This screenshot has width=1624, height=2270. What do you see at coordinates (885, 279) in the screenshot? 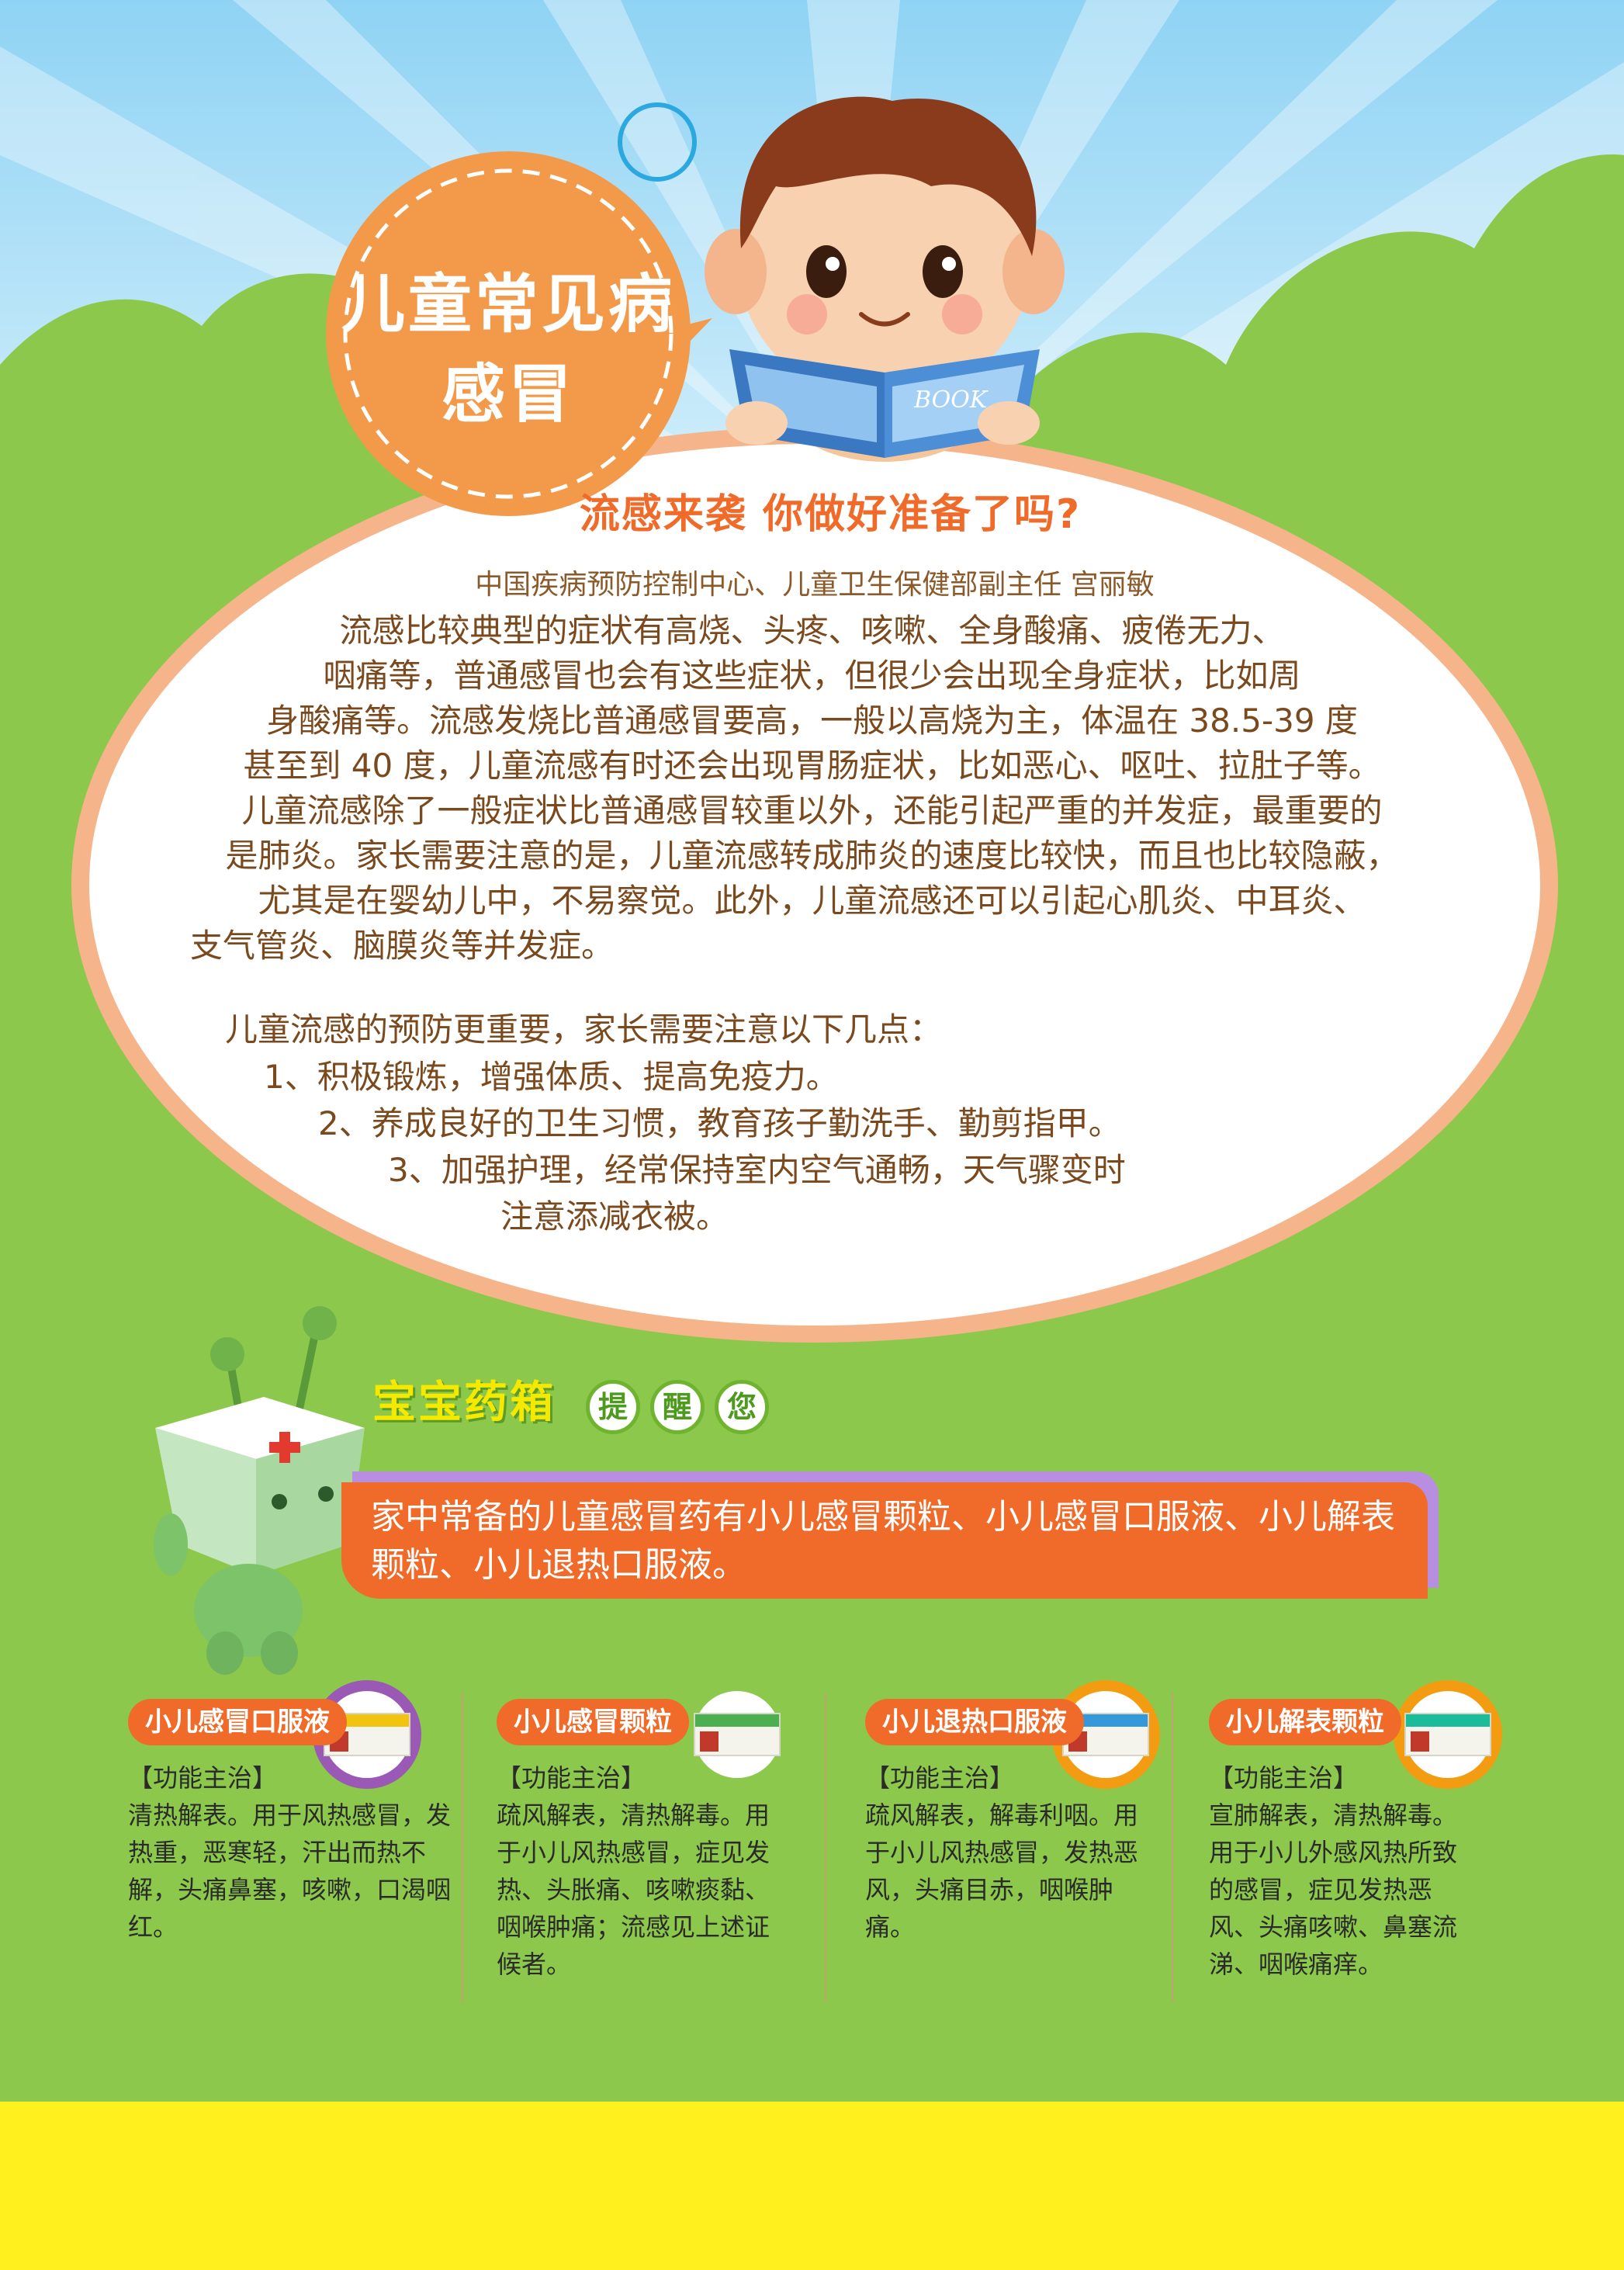
I see `boy-reading-illustration` at bounding box center [885, 279].